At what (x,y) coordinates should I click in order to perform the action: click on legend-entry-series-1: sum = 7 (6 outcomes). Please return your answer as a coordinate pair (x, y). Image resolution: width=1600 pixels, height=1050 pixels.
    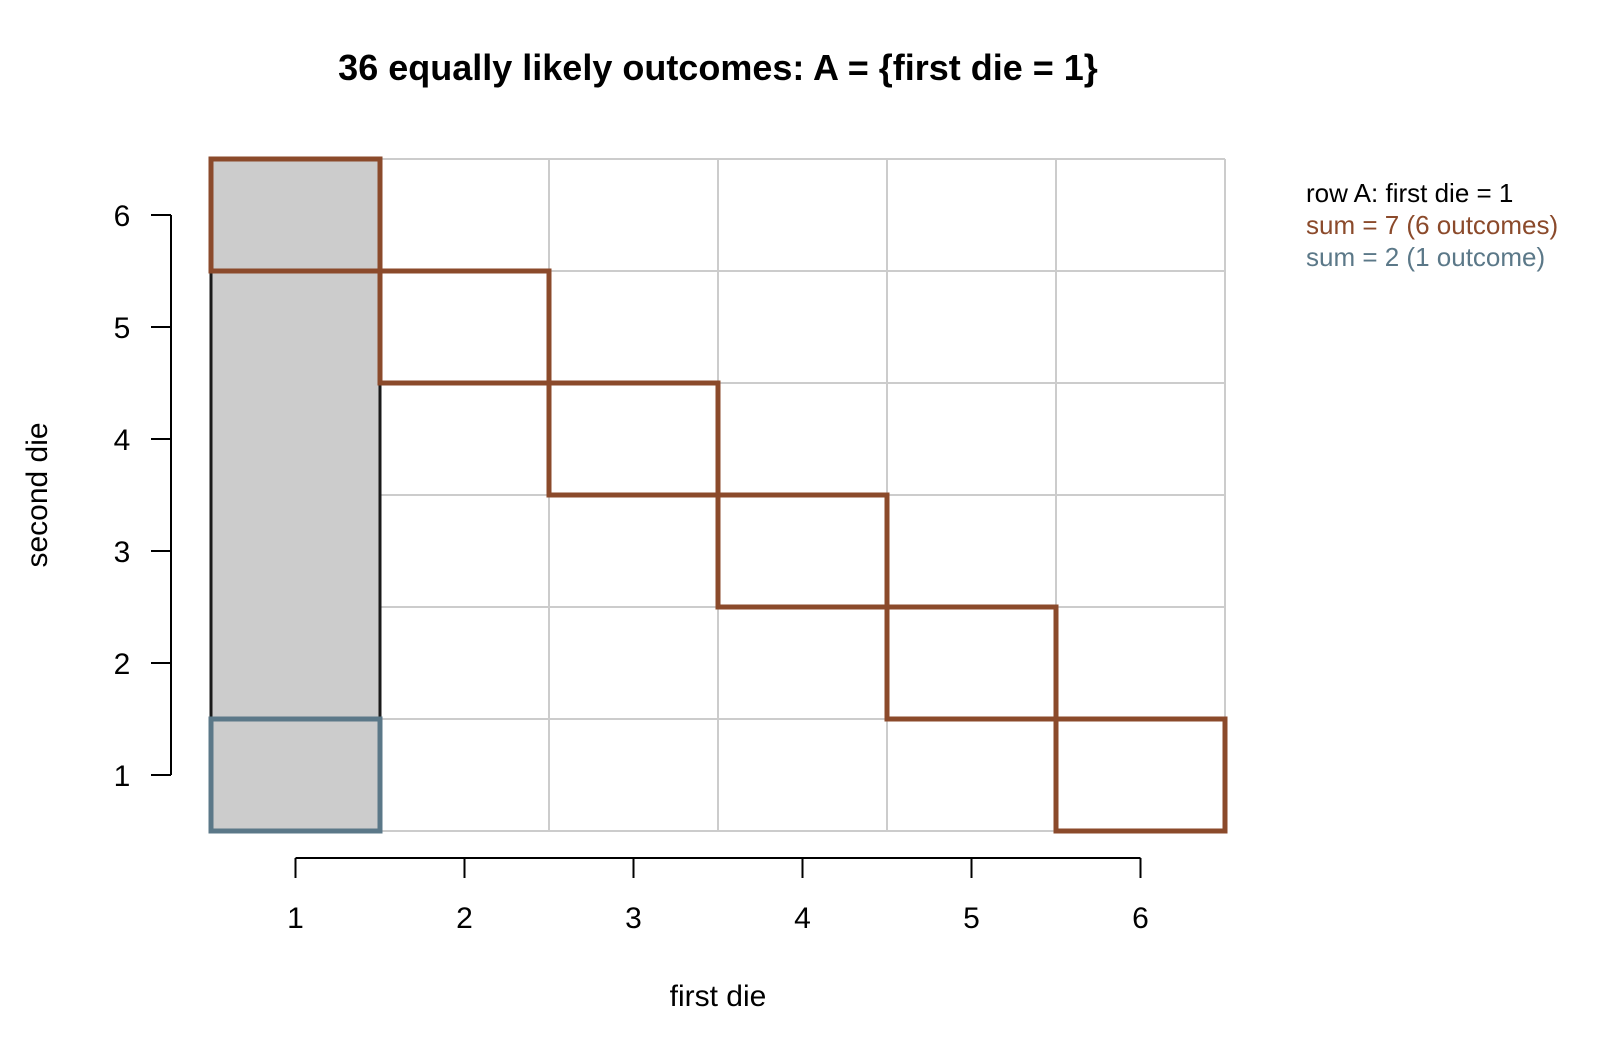
    Looking at the image, I should click on (1432, 225).